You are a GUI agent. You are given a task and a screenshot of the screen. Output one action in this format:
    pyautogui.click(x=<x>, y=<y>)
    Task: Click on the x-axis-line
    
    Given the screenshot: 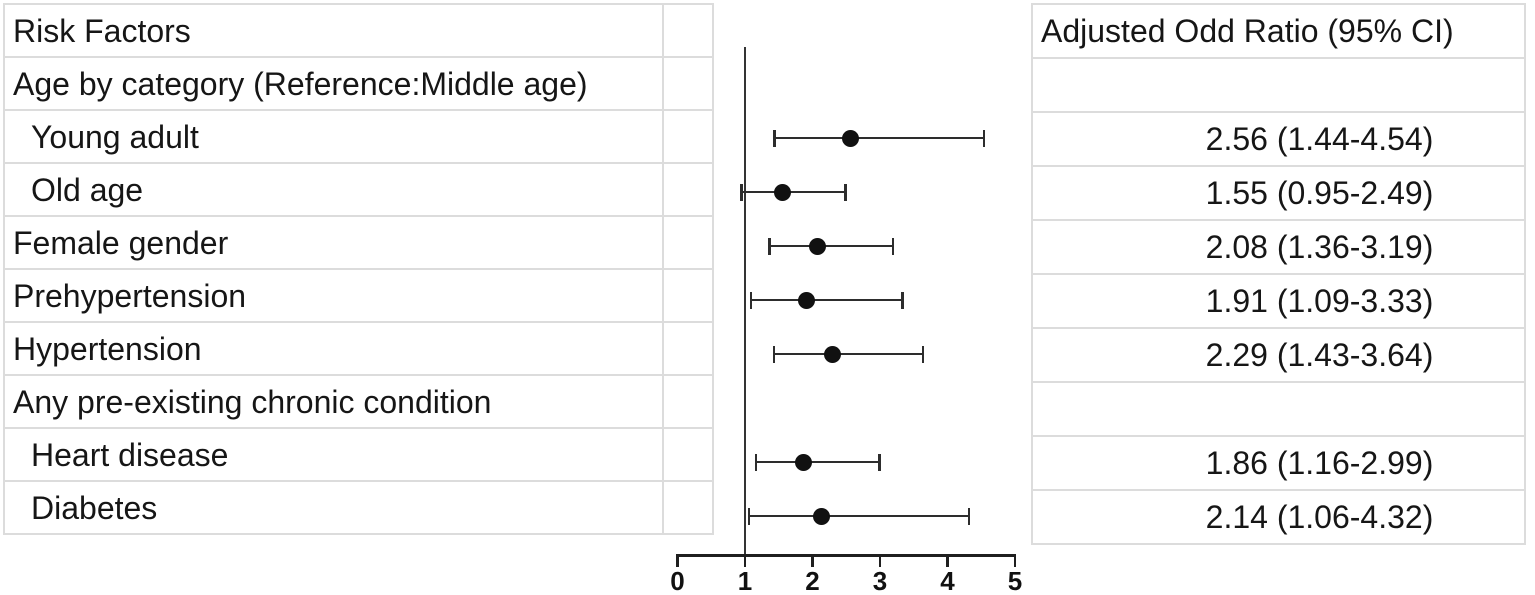 What is the action you would take?
    pyautogui.click(x=846, y=555)
    